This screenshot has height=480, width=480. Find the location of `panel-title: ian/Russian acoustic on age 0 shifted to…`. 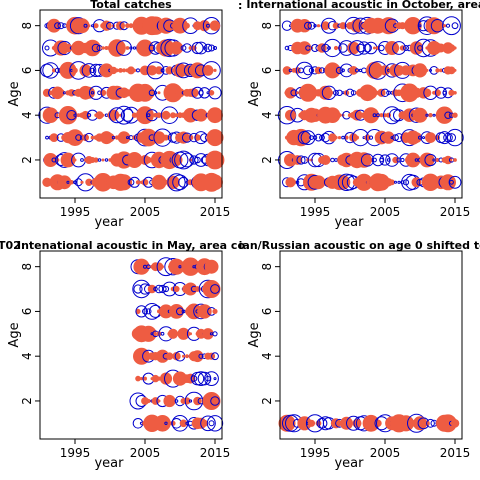

panel-title: ian/Russian acoustic on age 0 shifted to… is located at coordinates (359, 245).